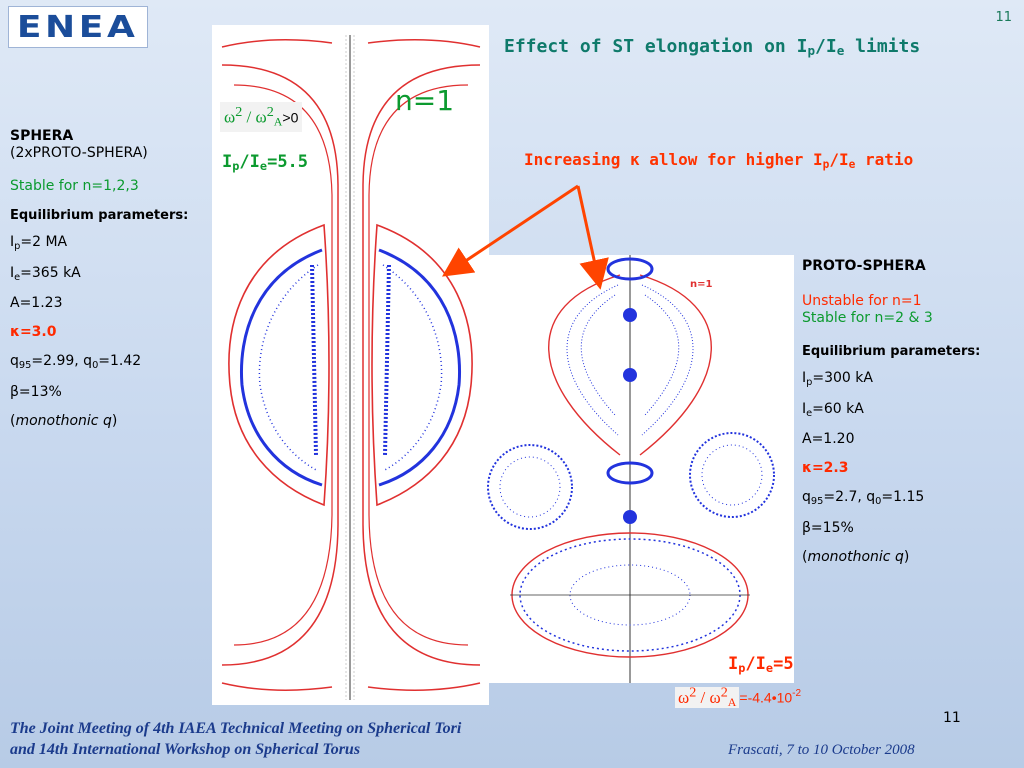 The image size is (1024, 768). What do you see at coordinates (864, 266) in the screenshot?
I see `proto-name: PROTO-SPHERA` at bounding box center [864, 266].